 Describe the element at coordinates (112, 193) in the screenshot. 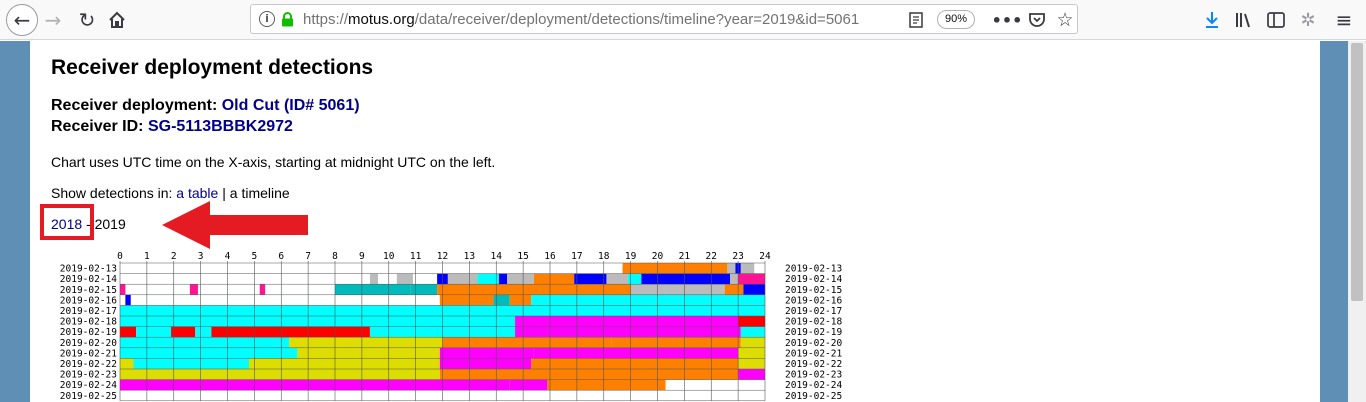

I see `show-label: Show detections in:` at that location.